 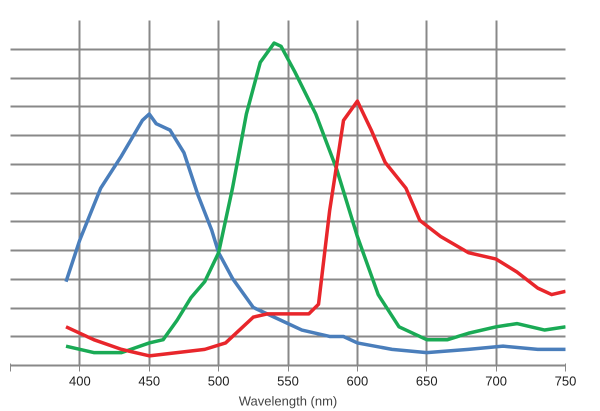 What do you see at coordinates (149, 381) in the screenshot?
I see `x-tick-label: 450` at bounding box center [149, 381].